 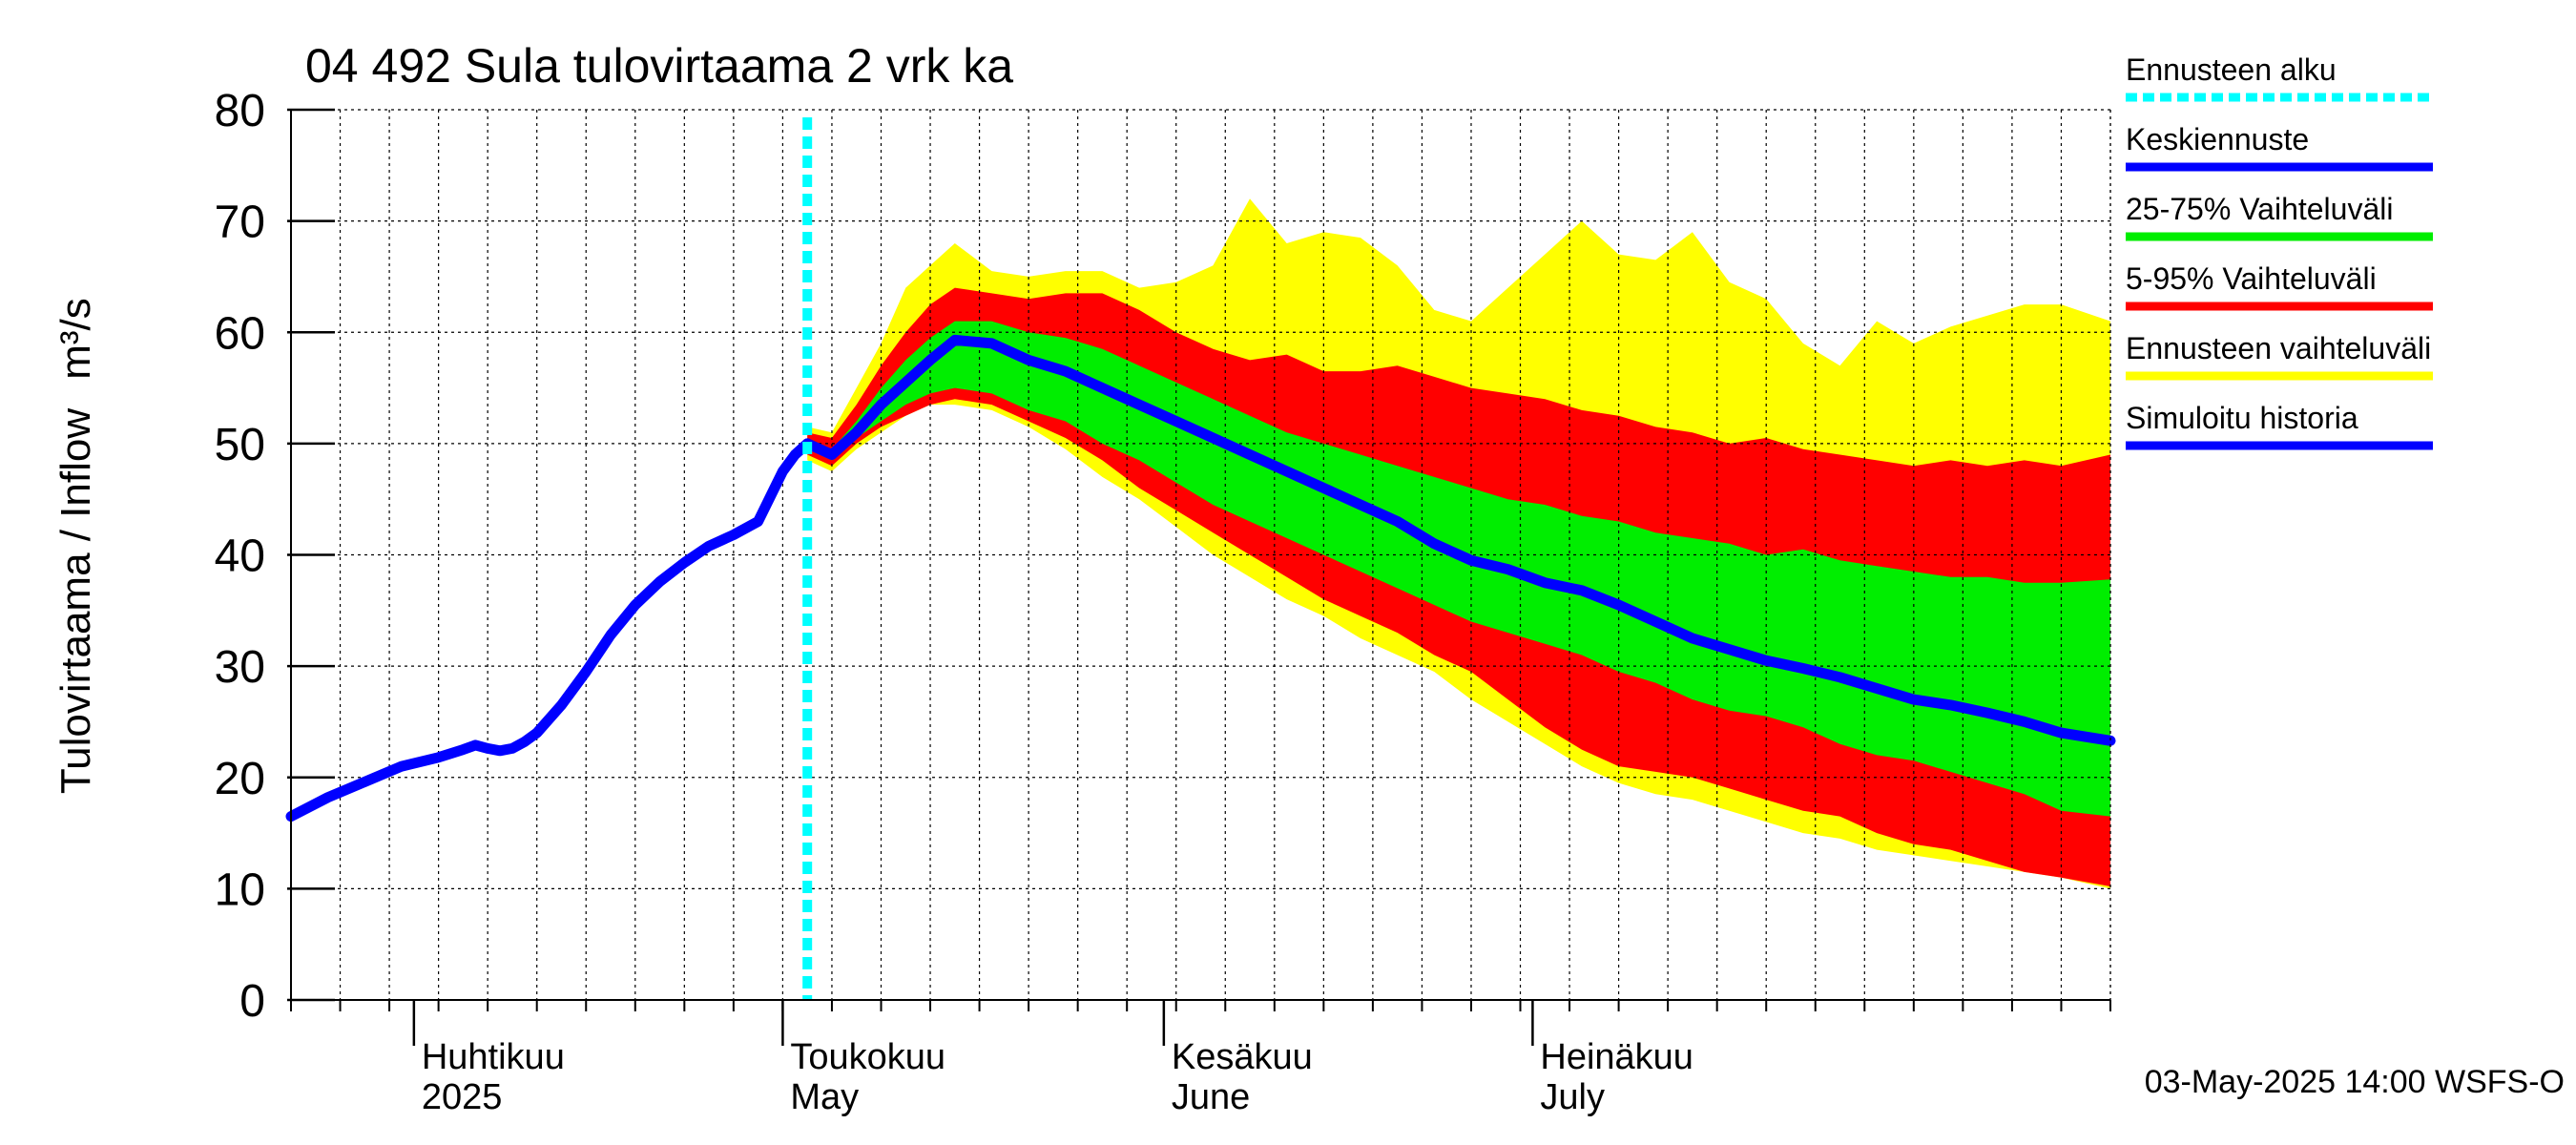 What do you see at coordinates (252, 1001) in the screenshot?
I see `y-tick-label: 0` at bounding box center [252, 1001].